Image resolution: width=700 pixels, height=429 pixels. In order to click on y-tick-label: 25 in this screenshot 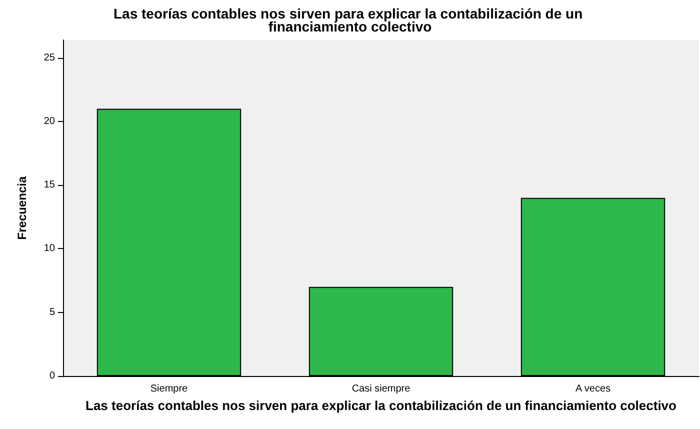, I will do `click(50, 58)`.